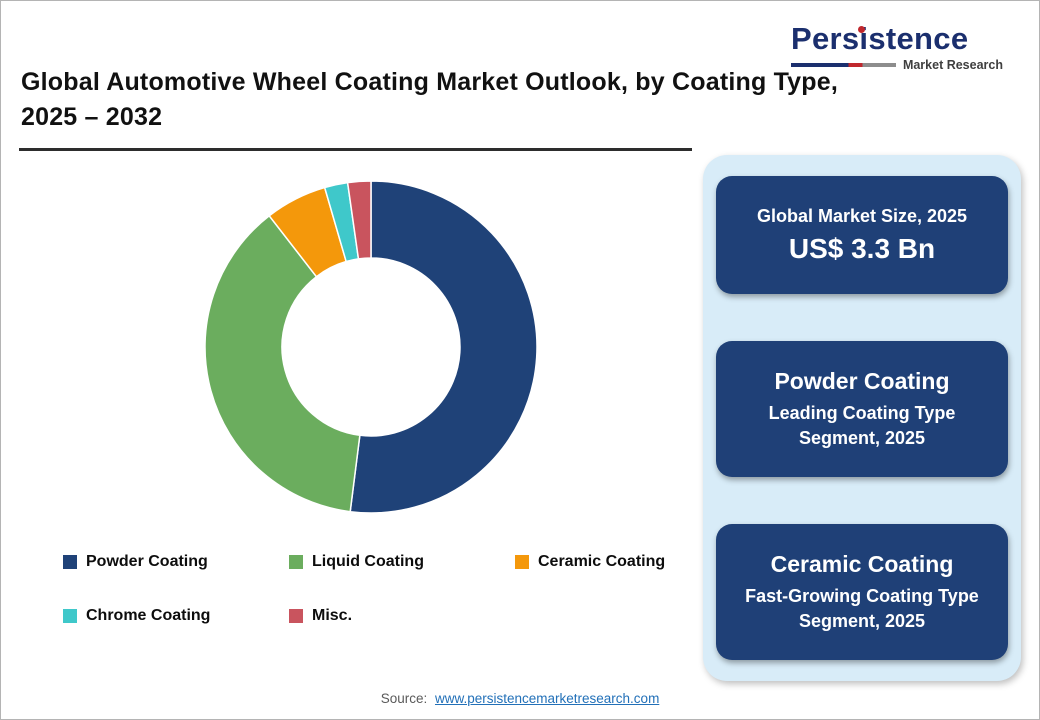  I want to click on brand-logo: Persistence Market Research, so click(897, 47).